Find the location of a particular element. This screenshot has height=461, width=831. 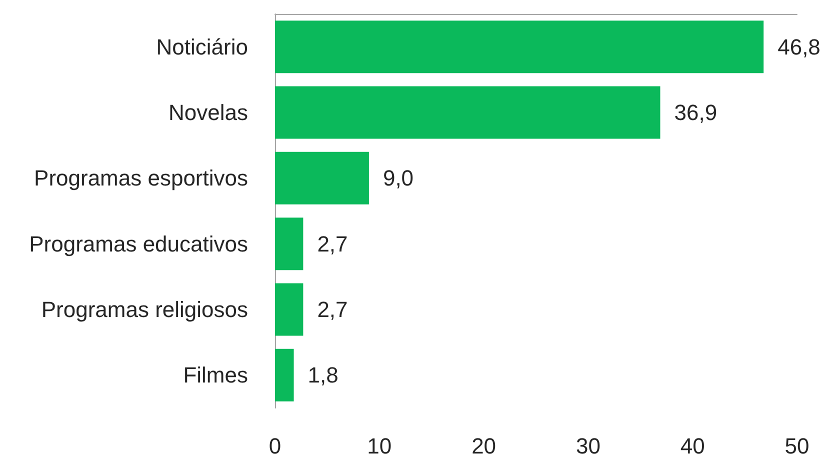

y-tick-label: Programas religiosos is located at coordinates (144, 309).